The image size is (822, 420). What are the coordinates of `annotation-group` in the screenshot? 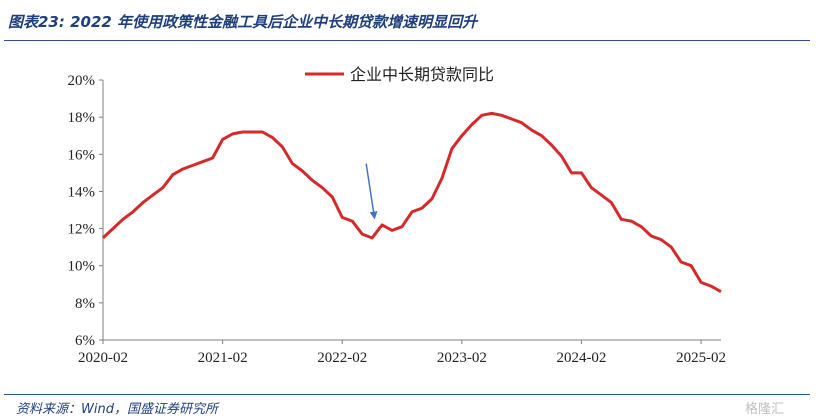 It's located at (371, 191).